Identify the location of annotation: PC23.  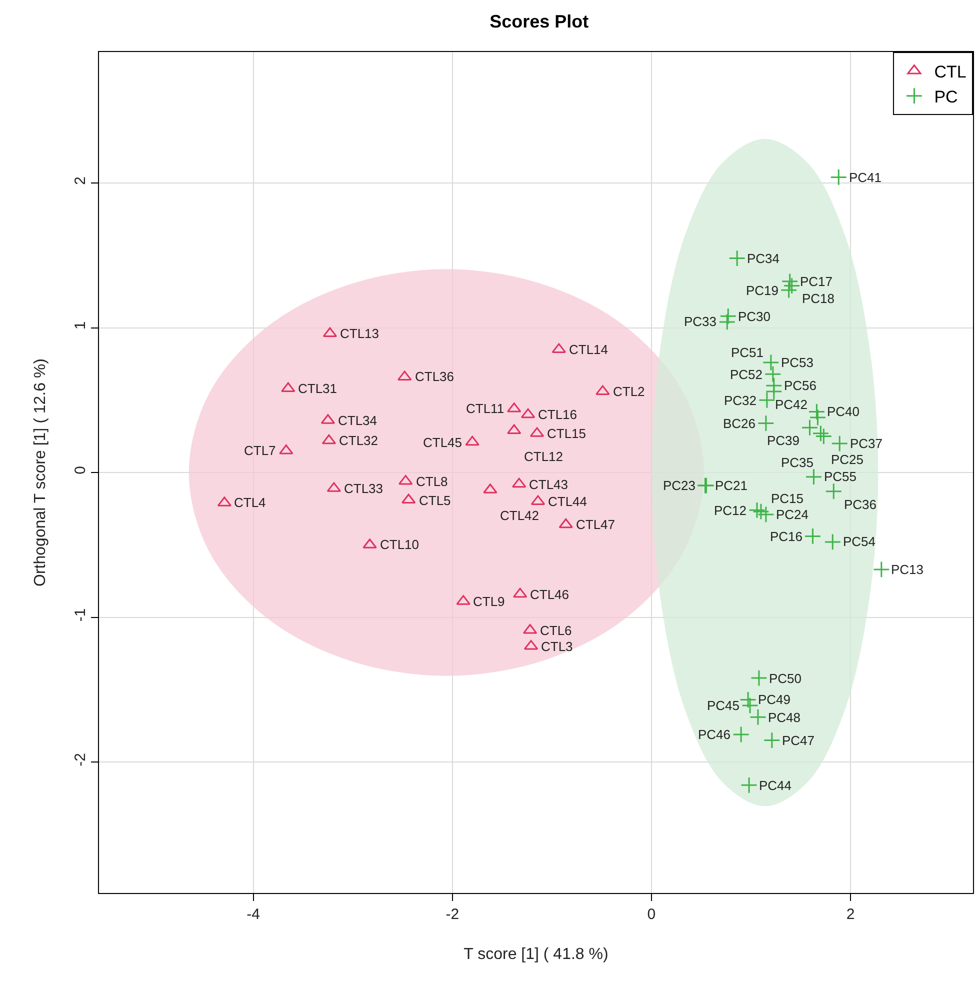
(679, 485).